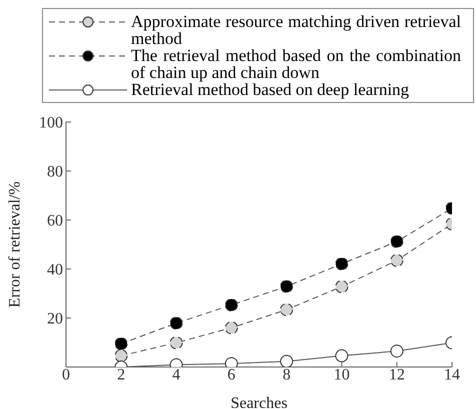  What do you see at coordinates (296, 64) in the screenshot?
I see `legend-label: The retrieval method based on the combination of chain up and chain down` at bounding box center [296, 64].